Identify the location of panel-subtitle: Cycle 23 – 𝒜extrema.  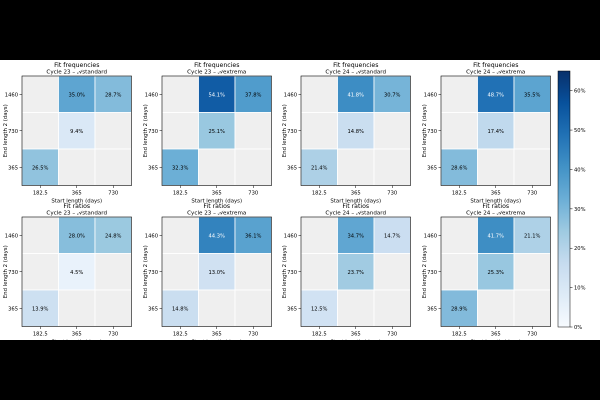
(216, 214).